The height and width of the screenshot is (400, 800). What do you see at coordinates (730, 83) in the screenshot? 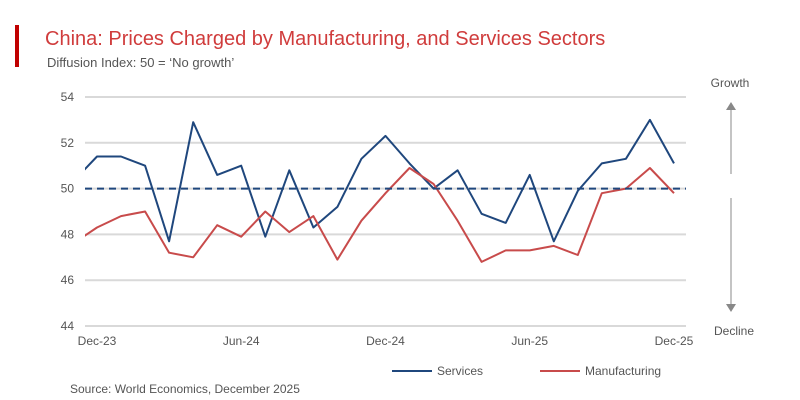
I see `growth-label: Growth` at bounding box center [730, 83].